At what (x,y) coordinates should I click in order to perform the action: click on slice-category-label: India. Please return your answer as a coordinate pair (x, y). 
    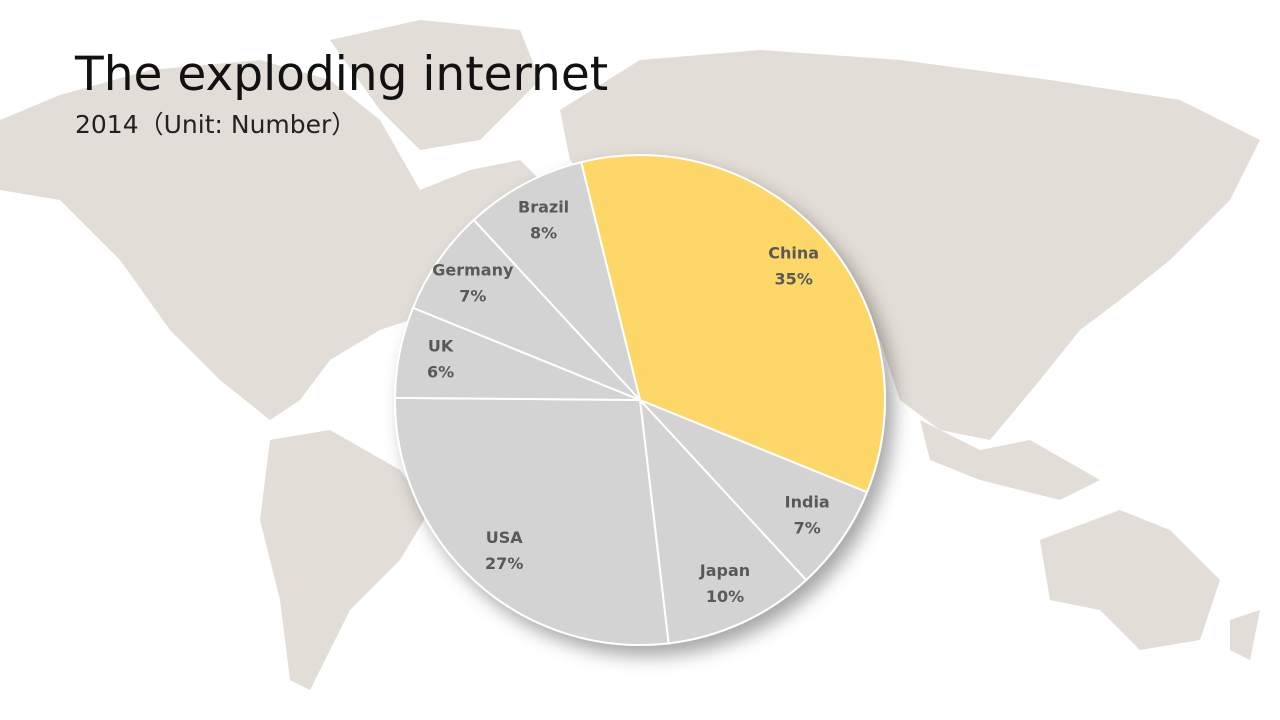
    Looking at the image, I should click on (807, 501).